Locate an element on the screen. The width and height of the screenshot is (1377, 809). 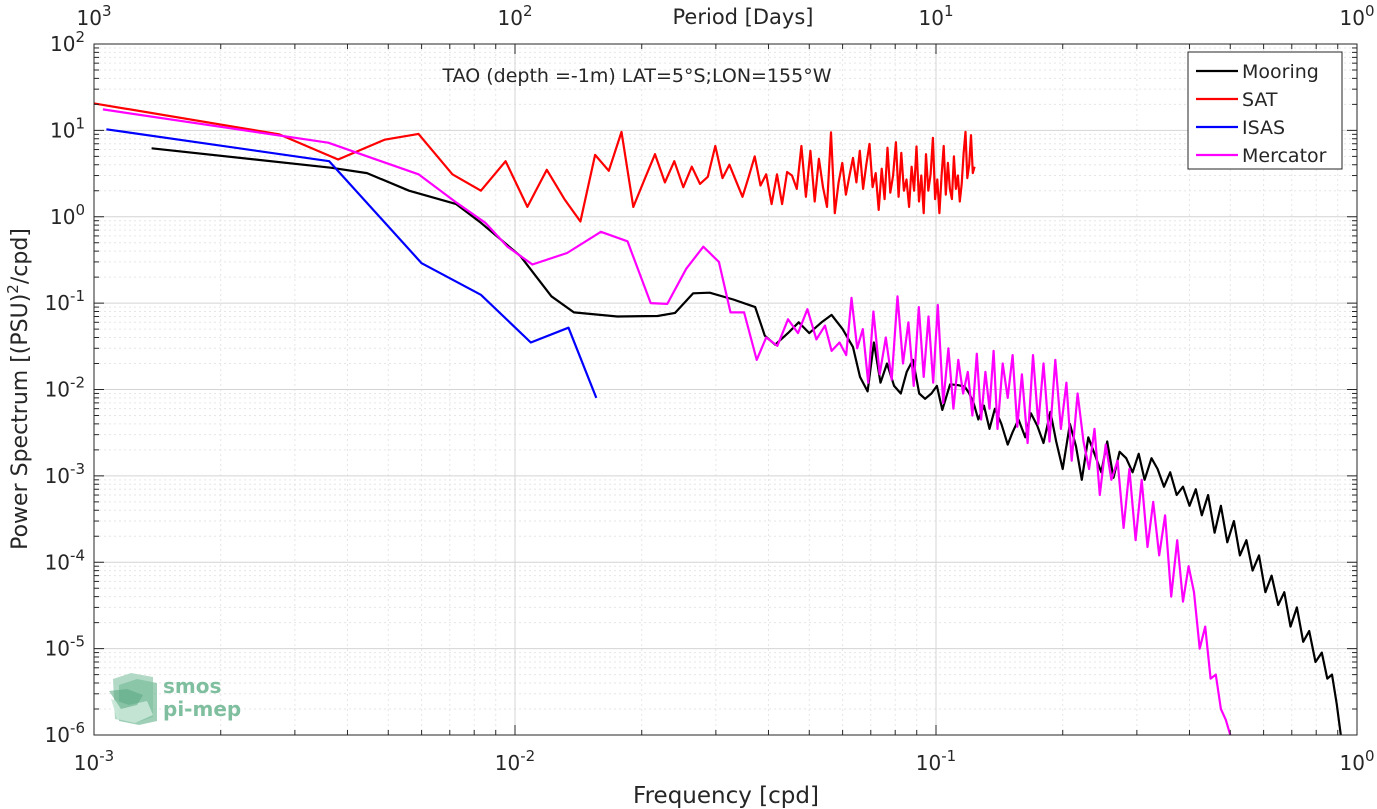
y-tick-label: 10⁻² is located at coordinates (65, 388).